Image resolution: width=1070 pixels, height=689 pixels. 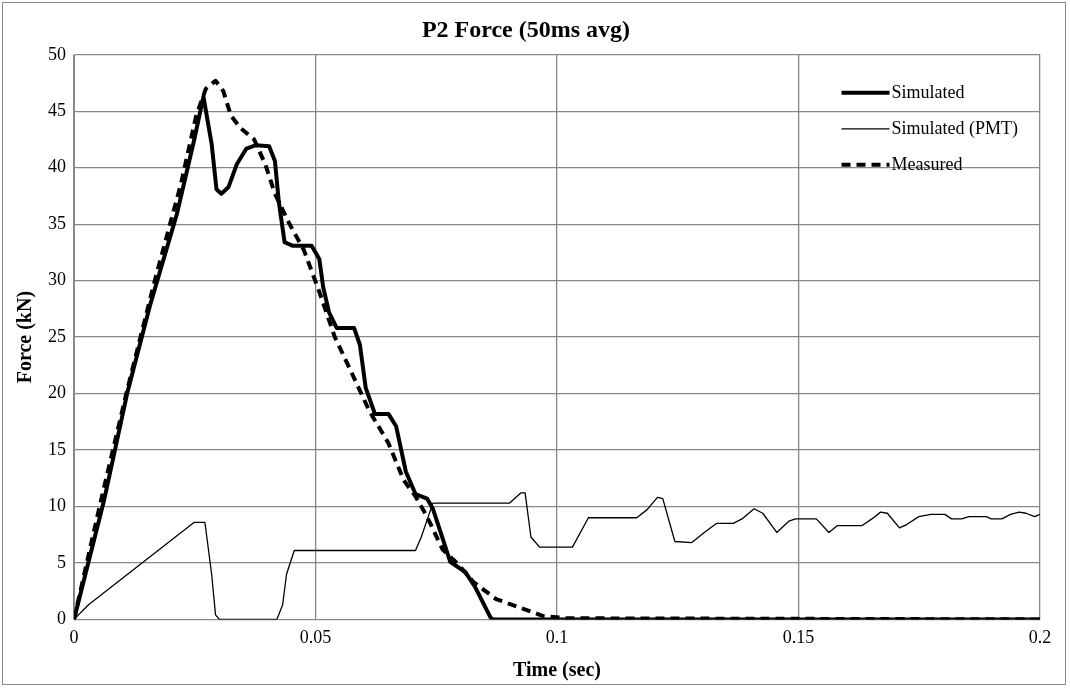 I want to click on y-tick-label: 30, so click(x=57, y=279).